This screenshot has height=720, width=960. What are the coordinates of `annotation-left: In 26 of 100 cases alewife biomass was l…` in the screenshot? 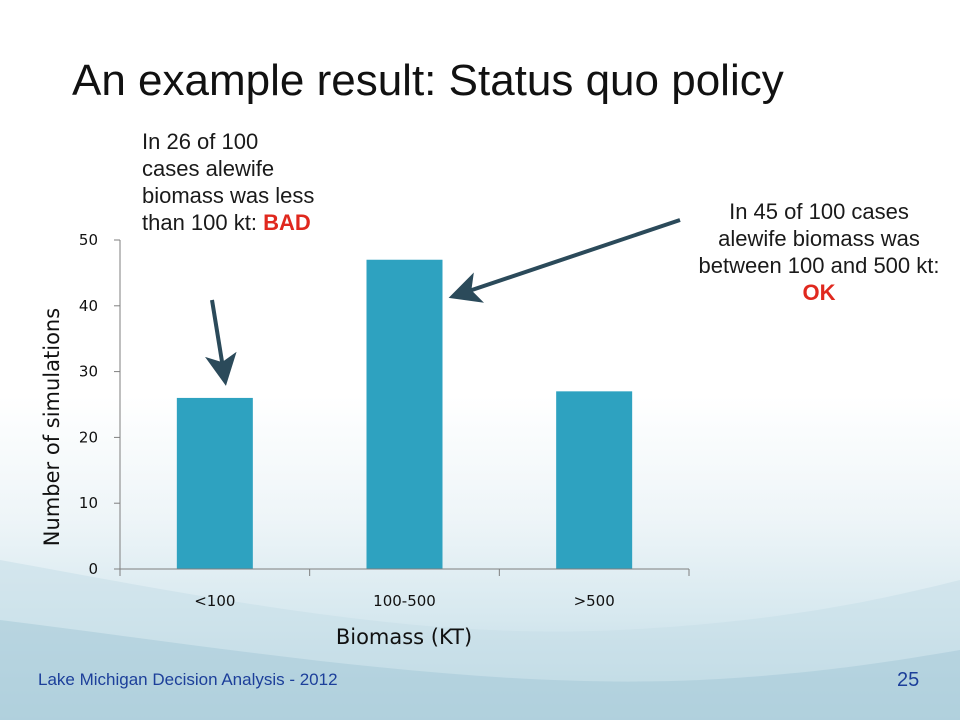 It's located at (229, 182).